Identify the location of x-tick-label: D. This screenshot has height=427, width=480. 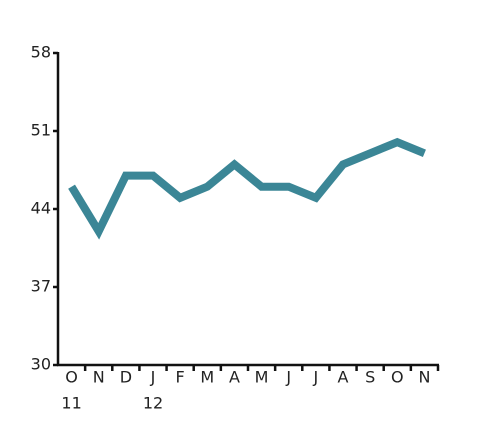
(126, 377).